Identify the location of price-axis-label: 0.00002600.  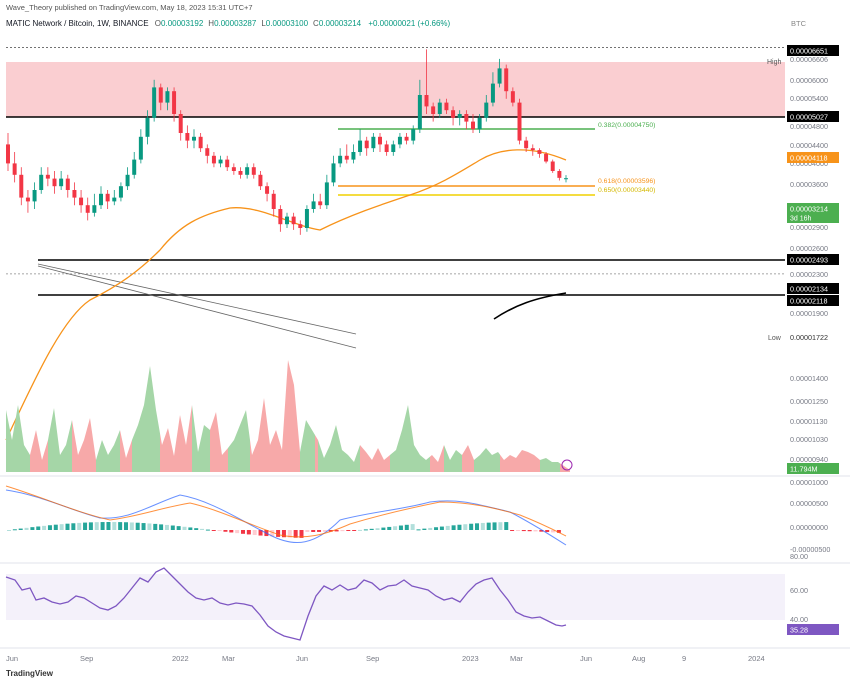
(809, 248).